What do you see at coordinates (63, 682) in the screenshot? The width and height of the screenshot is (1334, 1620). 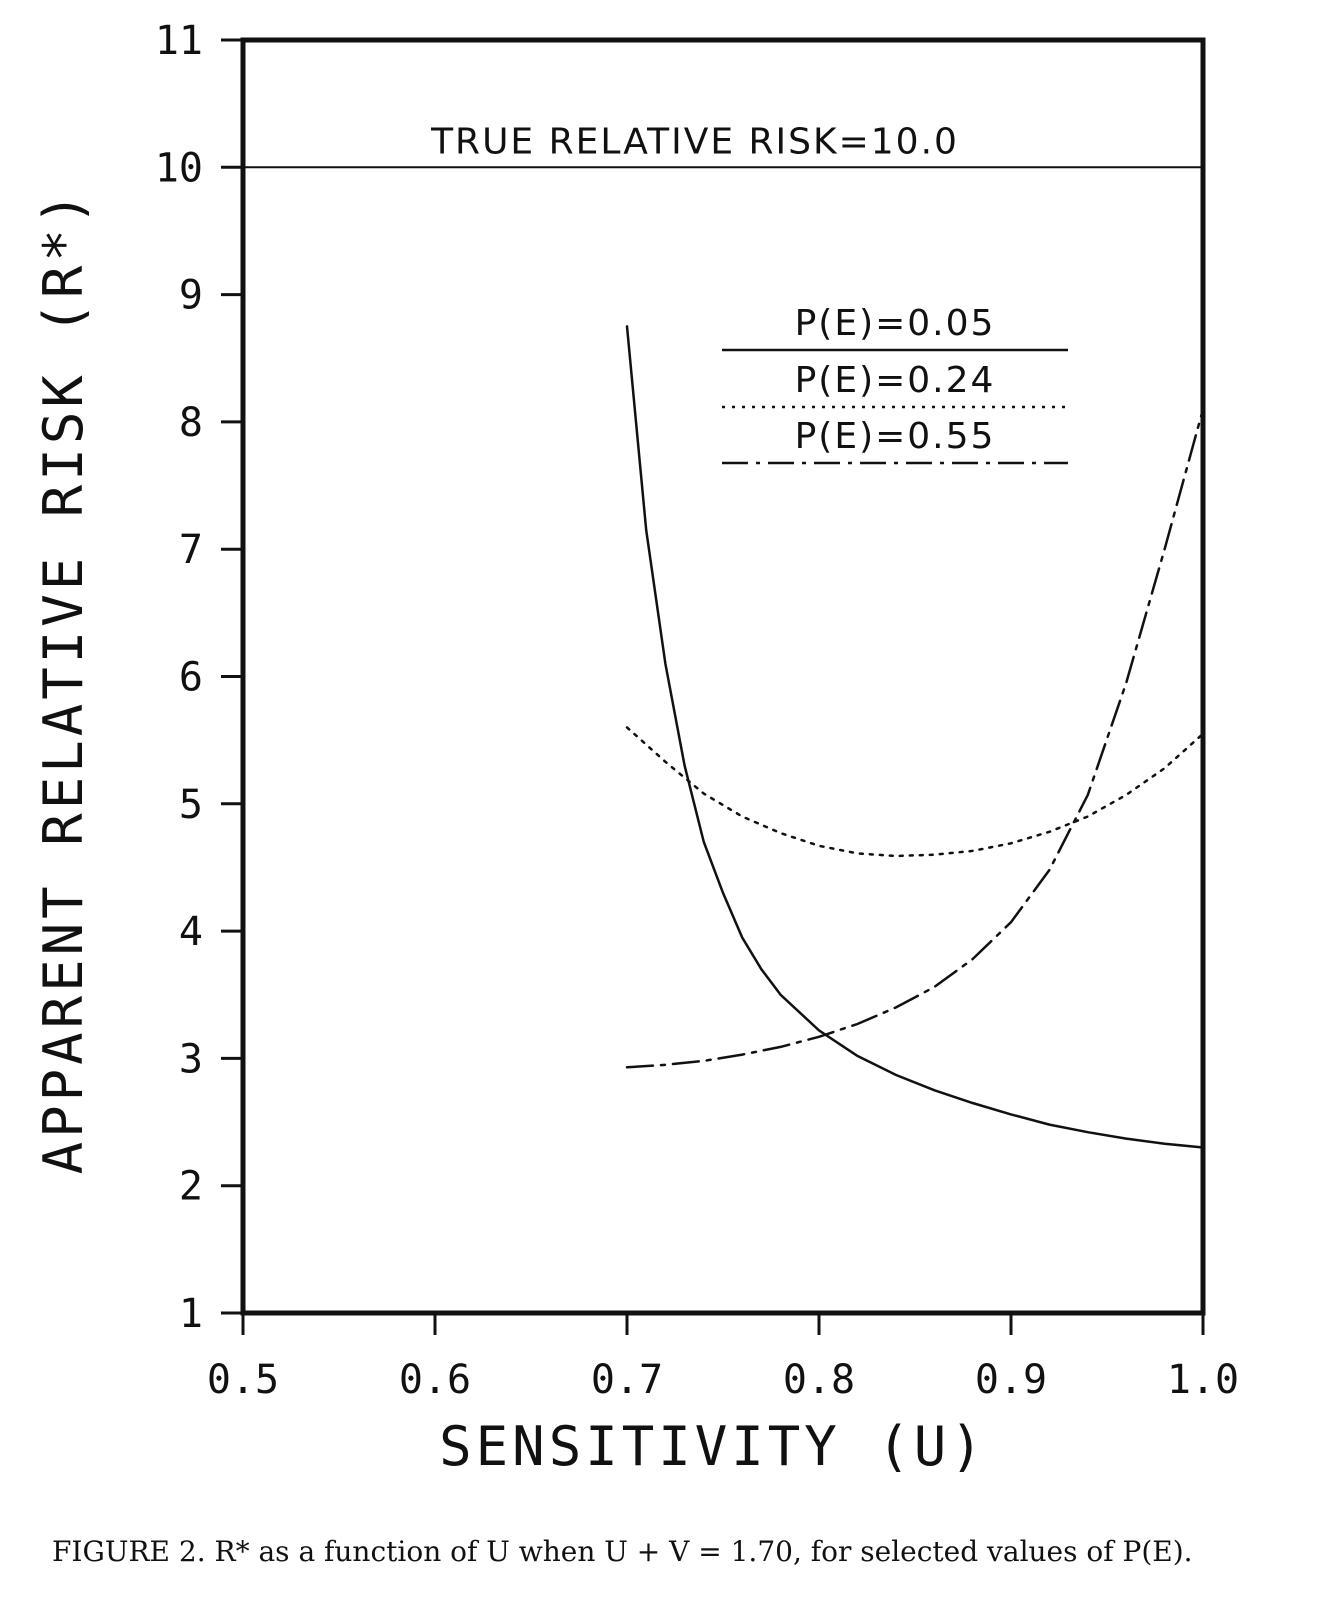 I see `y-axis-title: APPARENT RELATIVE RISK (R*)` at bounding box center [63, 682].